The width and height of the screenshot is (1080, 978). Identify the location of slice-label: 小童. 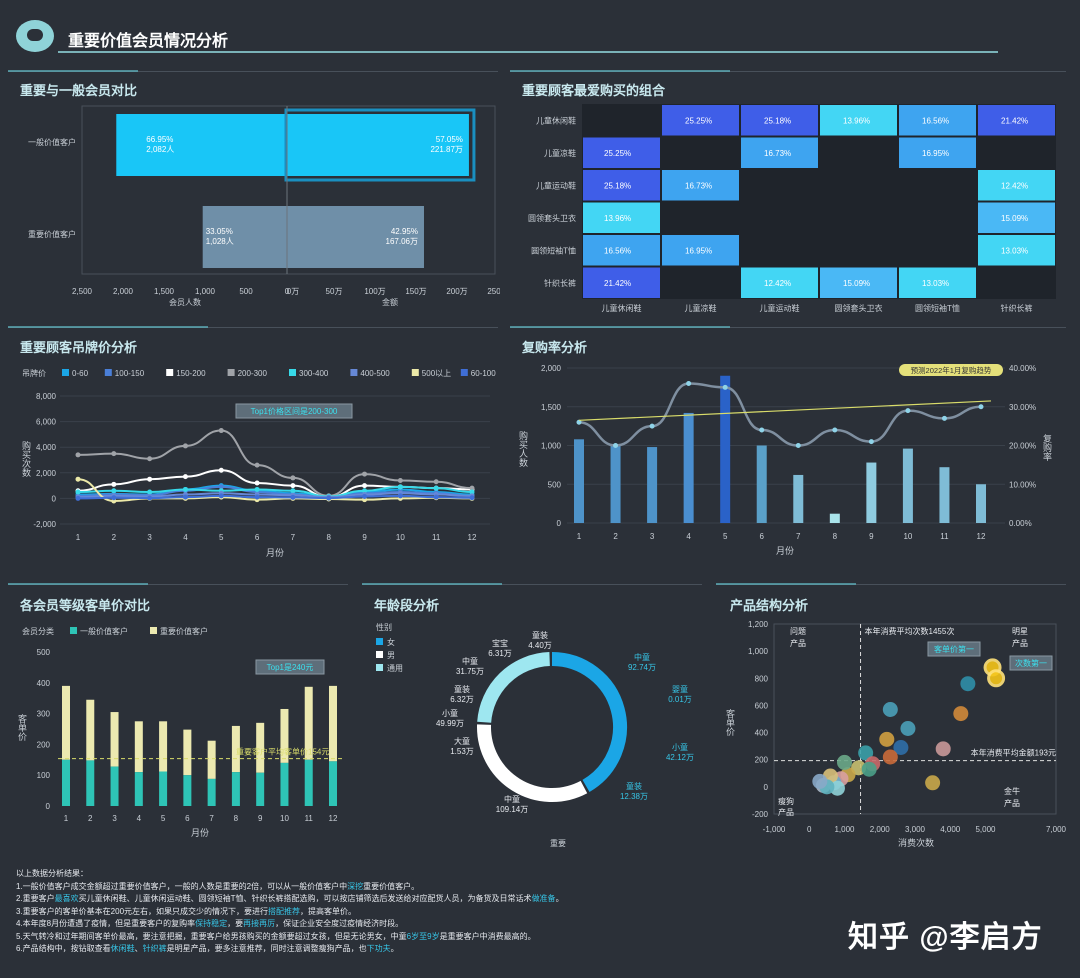
(680, 747).